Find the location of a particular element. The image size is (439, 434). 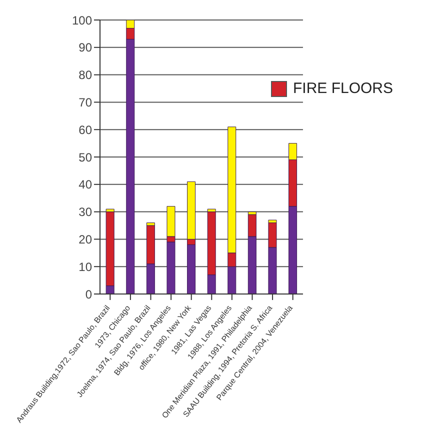

y-tick-label: 30 is located at coordinates (85, 212).